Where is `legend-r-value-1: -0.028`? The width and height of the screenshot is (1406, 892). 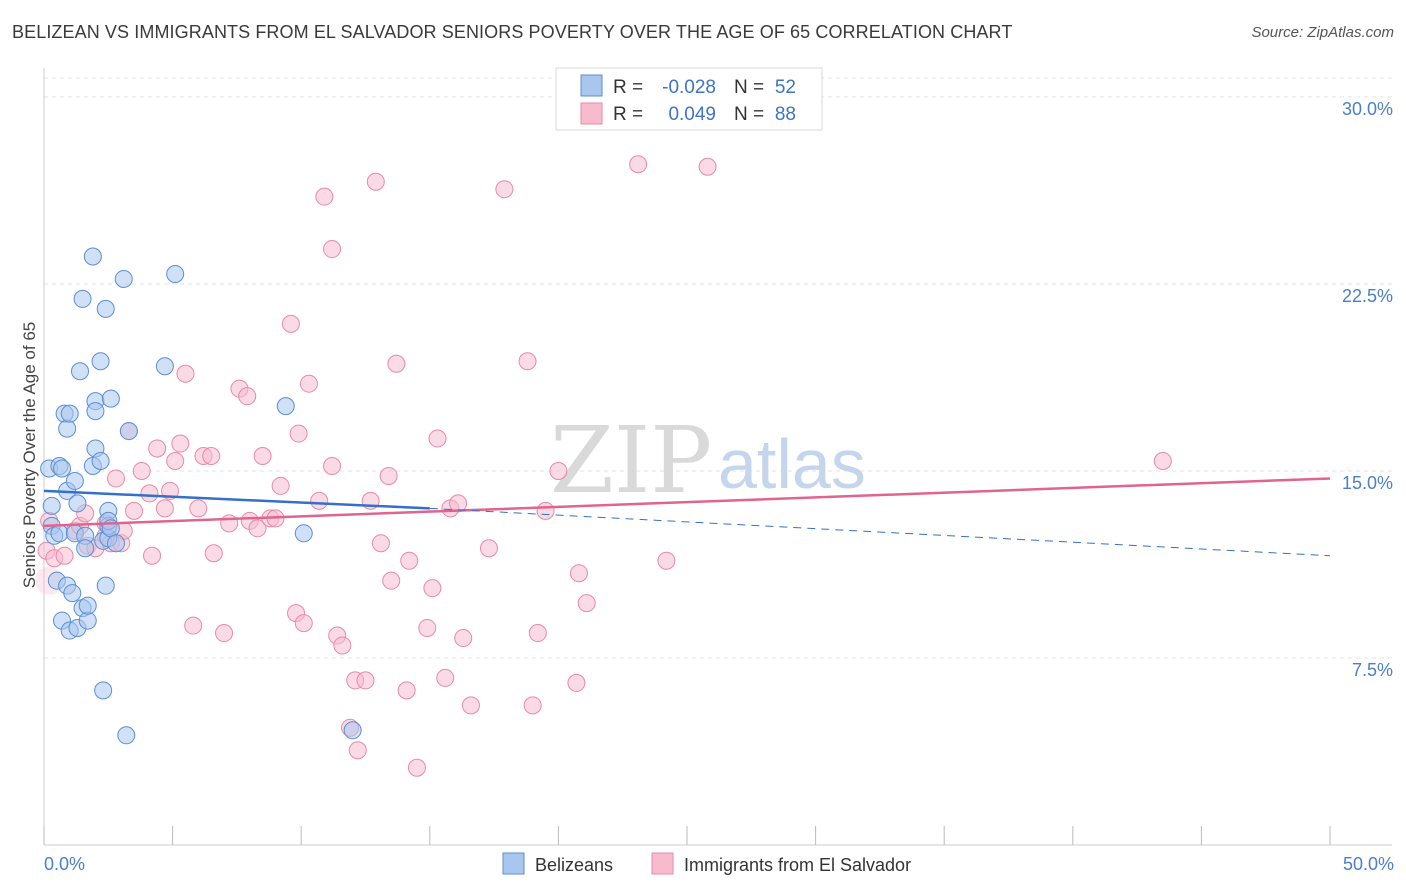 legend-r-value-1: -0.028 is located at coordinates (689, 87).